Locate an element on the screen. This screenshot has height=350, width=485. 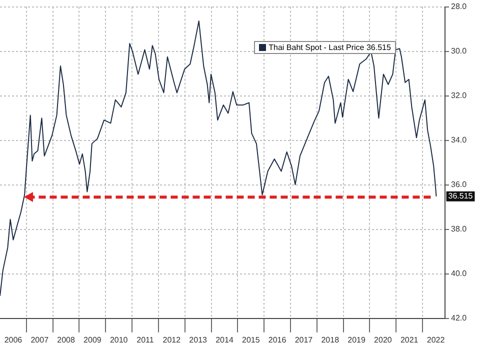
x-tick-label: 2019 is located at coordinates (357, 339).